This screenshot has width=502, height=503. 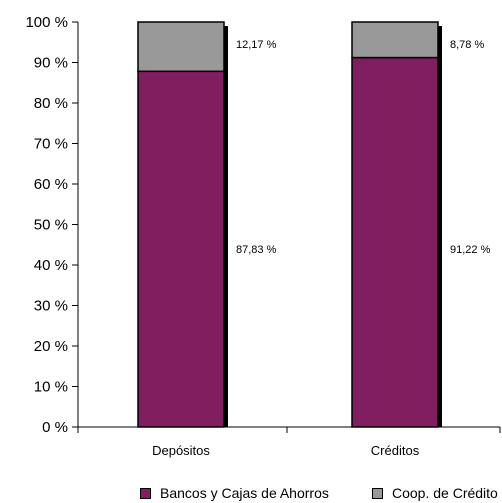 What do you see at coordinates (55, 427) in the screenshot?
I see `y-tick-label: 0 %` at bounding box center [55, 427].